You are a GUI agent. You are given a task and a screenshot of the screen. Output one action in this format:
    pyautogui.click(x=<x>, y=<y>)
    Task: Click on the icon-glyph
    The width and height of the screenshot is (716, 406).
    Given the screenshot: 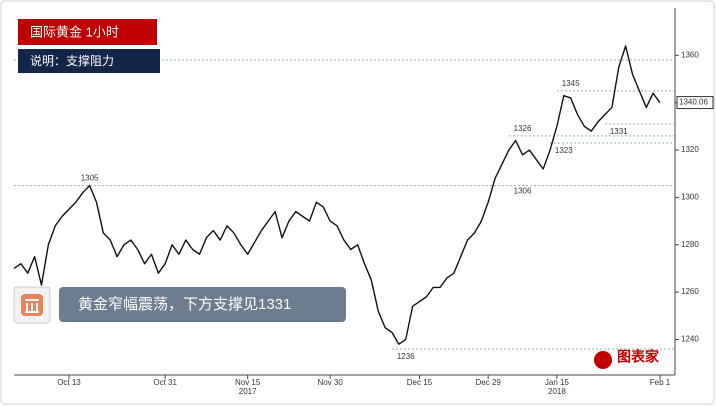 What is the action you would take?
    pyautogui.click(x=32, y=306)
    